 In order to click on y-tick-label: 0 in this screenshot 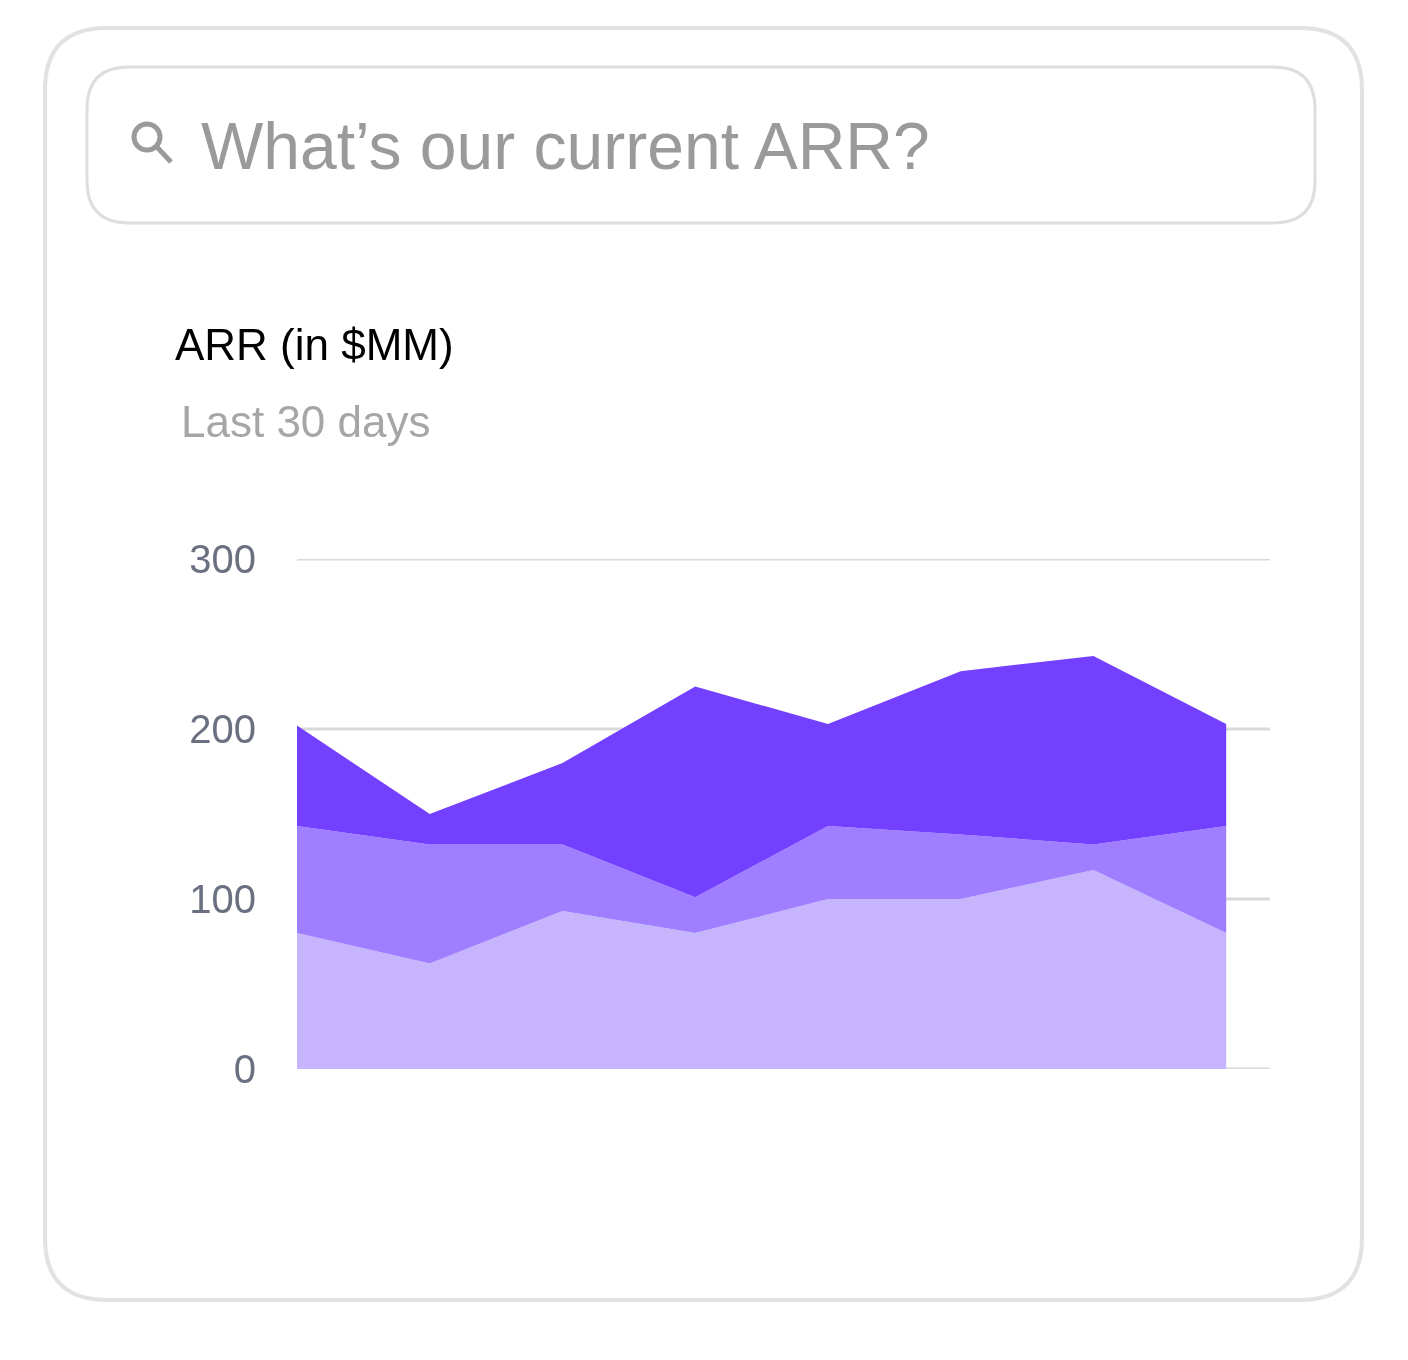, I will do `click(244, 1069)`.